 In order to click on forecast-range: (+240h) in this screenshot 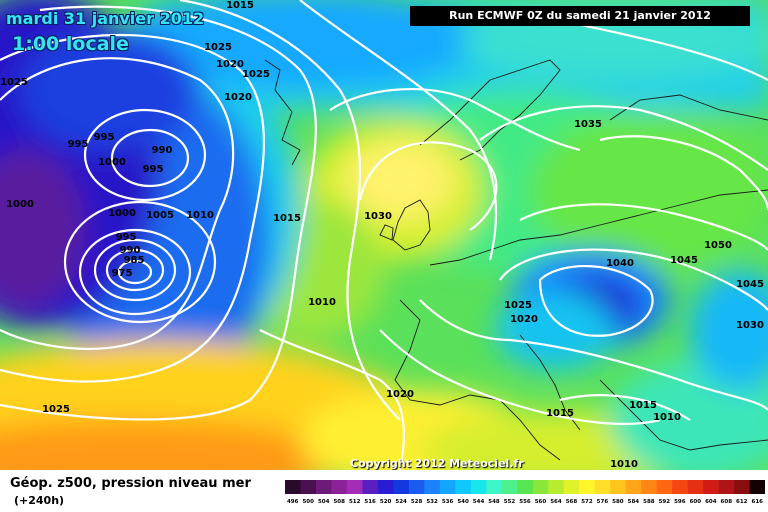, I will do `click(39, 500)`.